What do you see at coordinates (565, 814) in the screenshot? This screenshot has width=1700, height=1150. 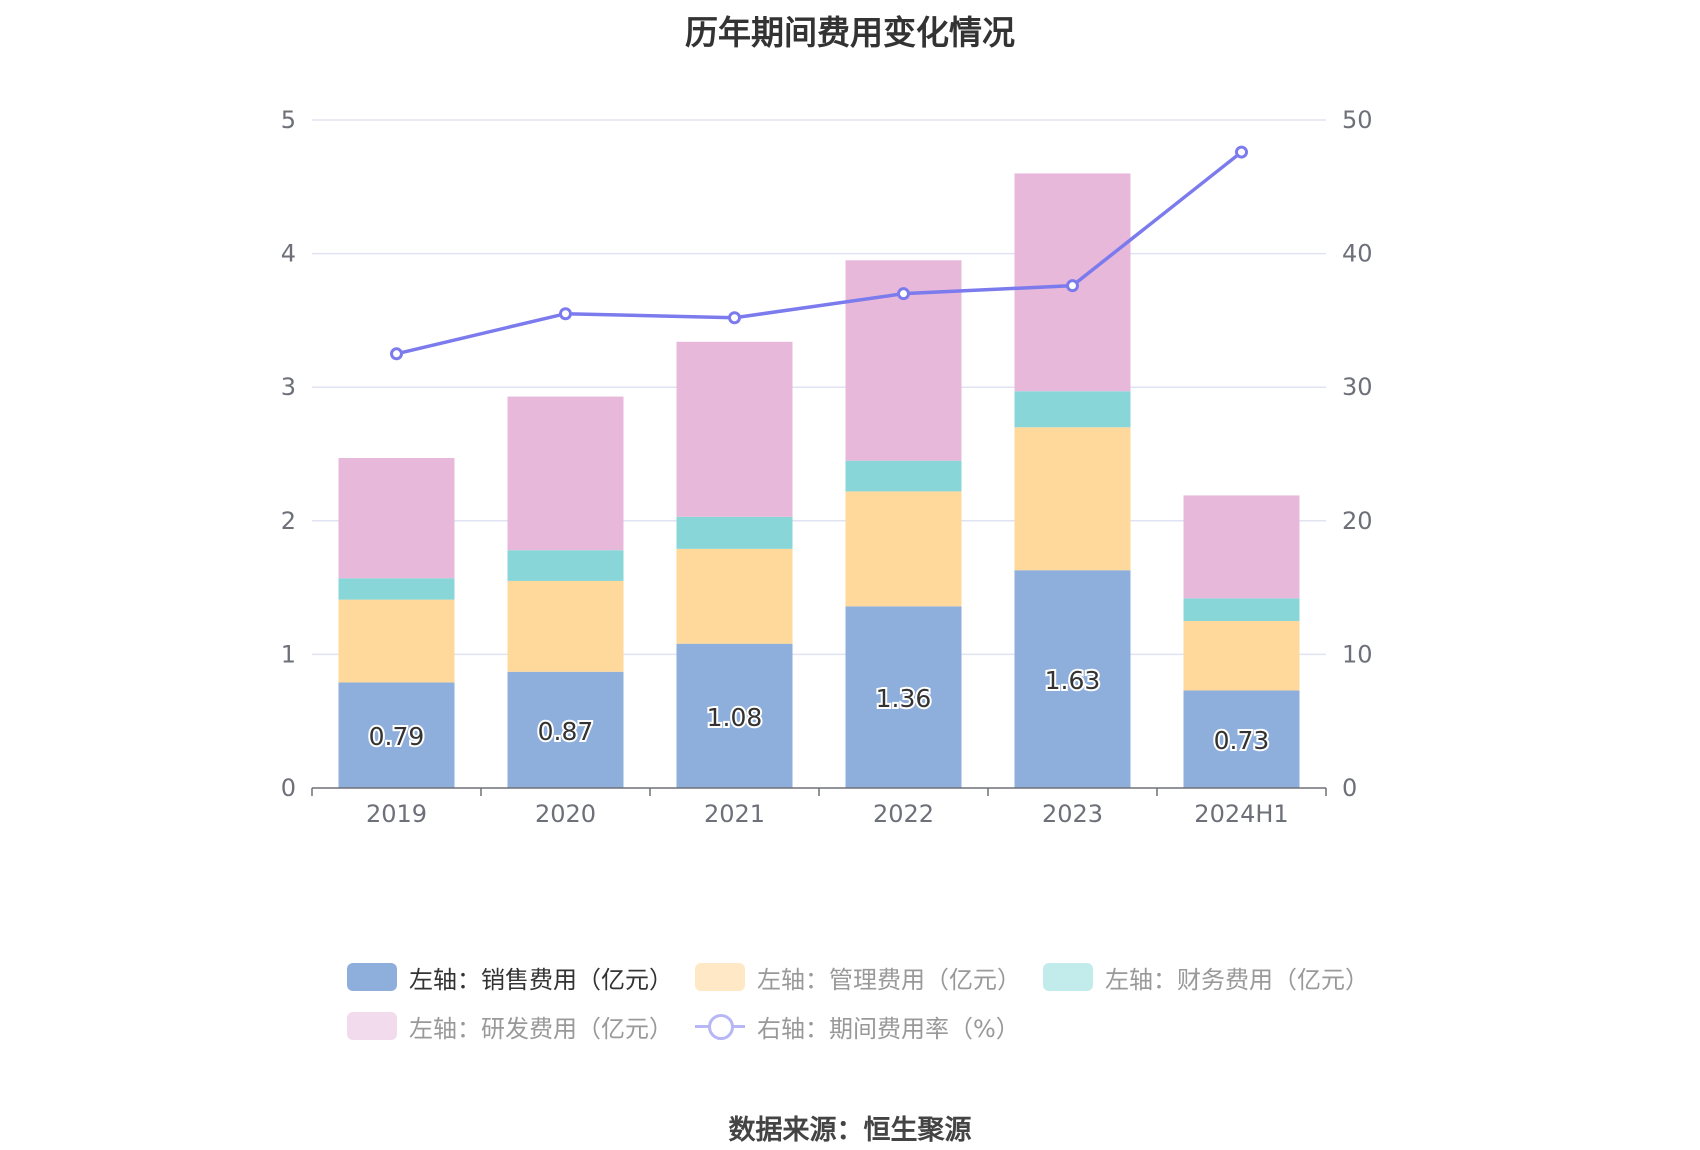 I see `x-tick-label: 2020` at bounding box center [565, 814].